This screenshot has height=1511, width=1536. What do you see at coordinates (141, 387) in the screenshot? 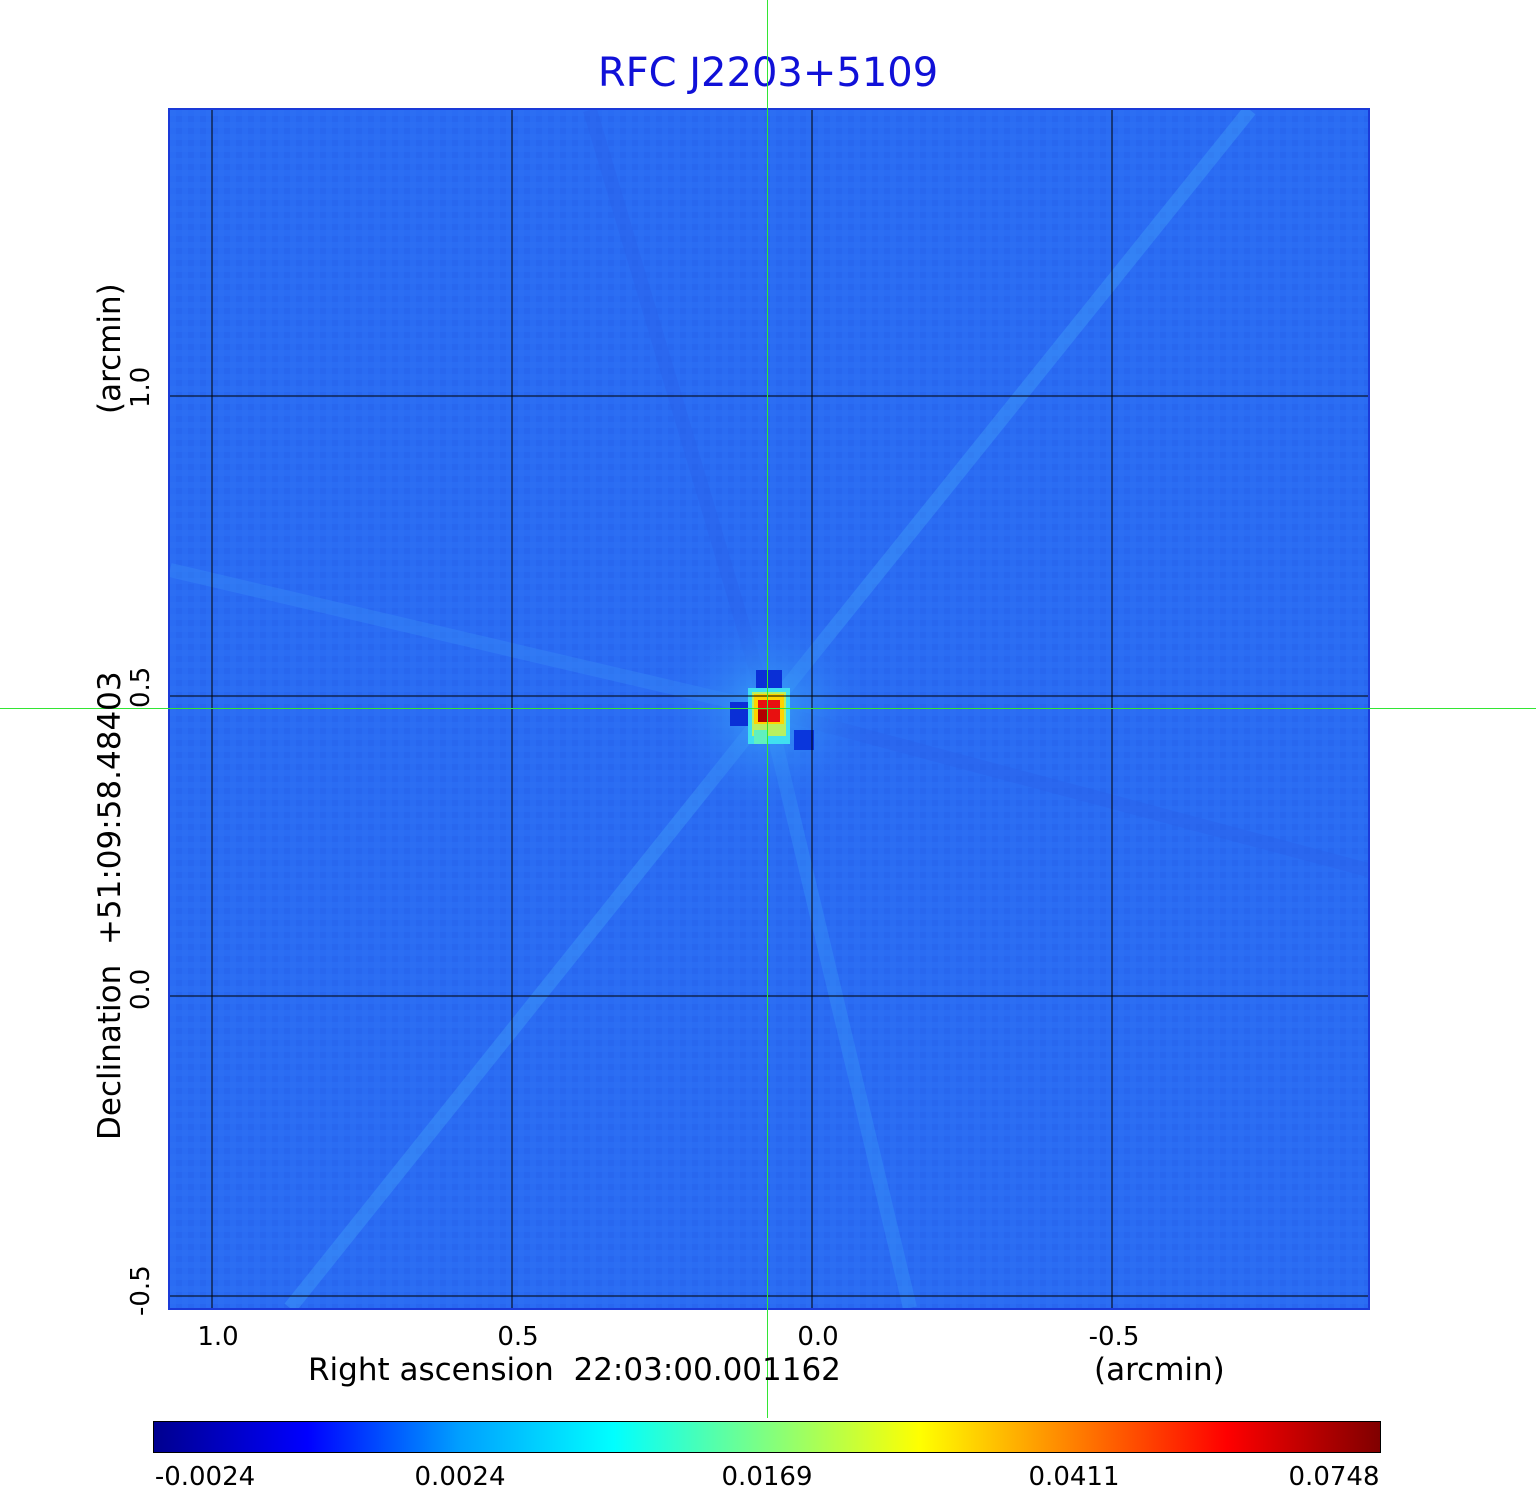
I see `y-tick: 1.0` at bounding box center [141, 387].